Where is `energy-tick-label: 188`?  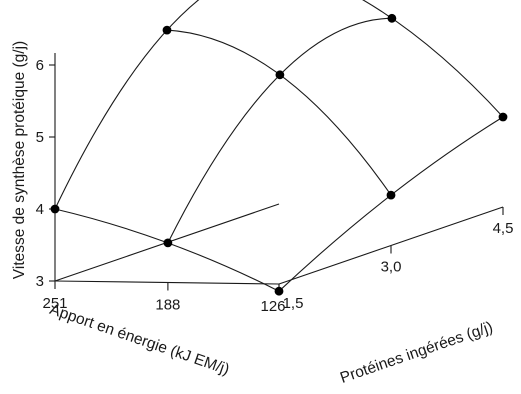
energy-tick-label: 188 is located at coordinates (167, 305).